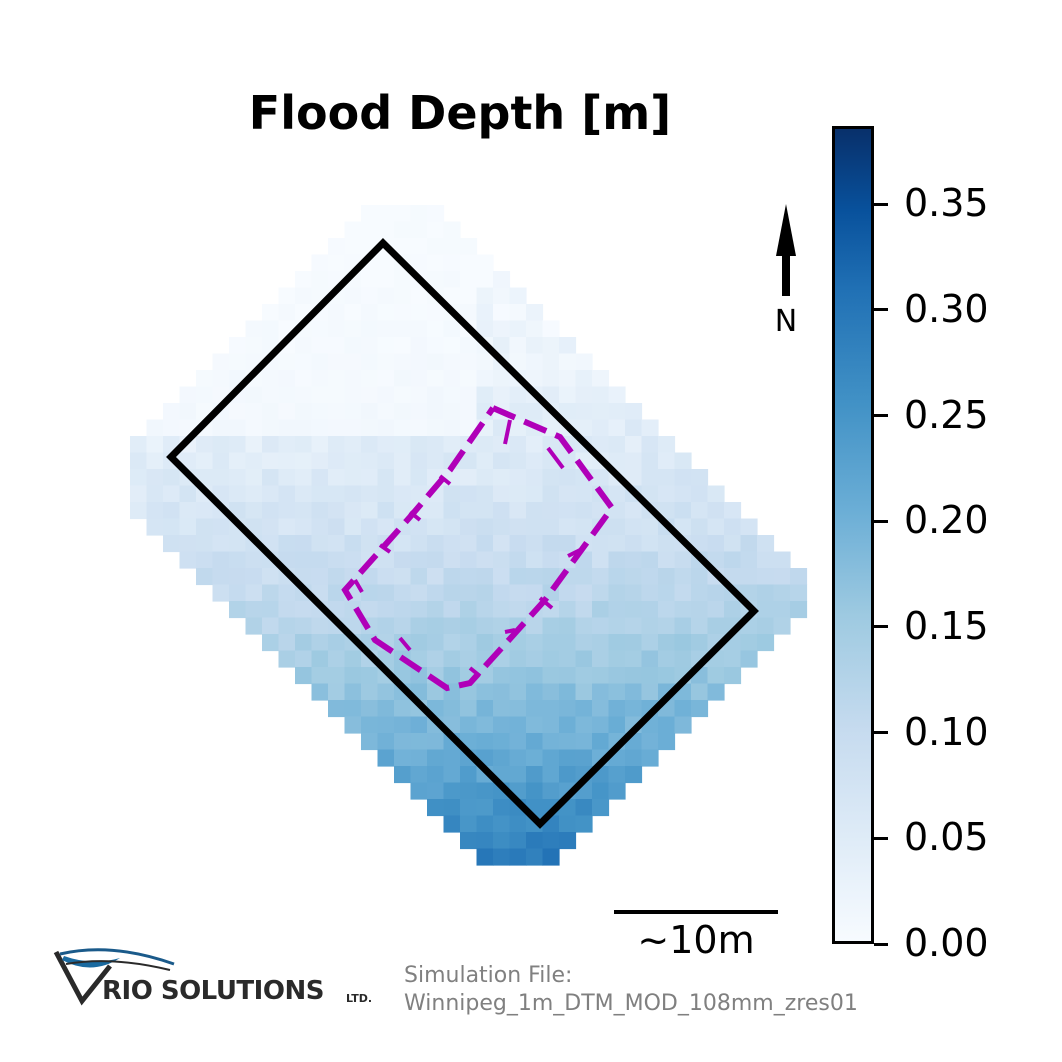 The width and height of the screenshot is (1062, 1062). What do you see at coordinates (696, 912) in the screenshot?
I see `scale-bar` at bounding box center [696, 912].